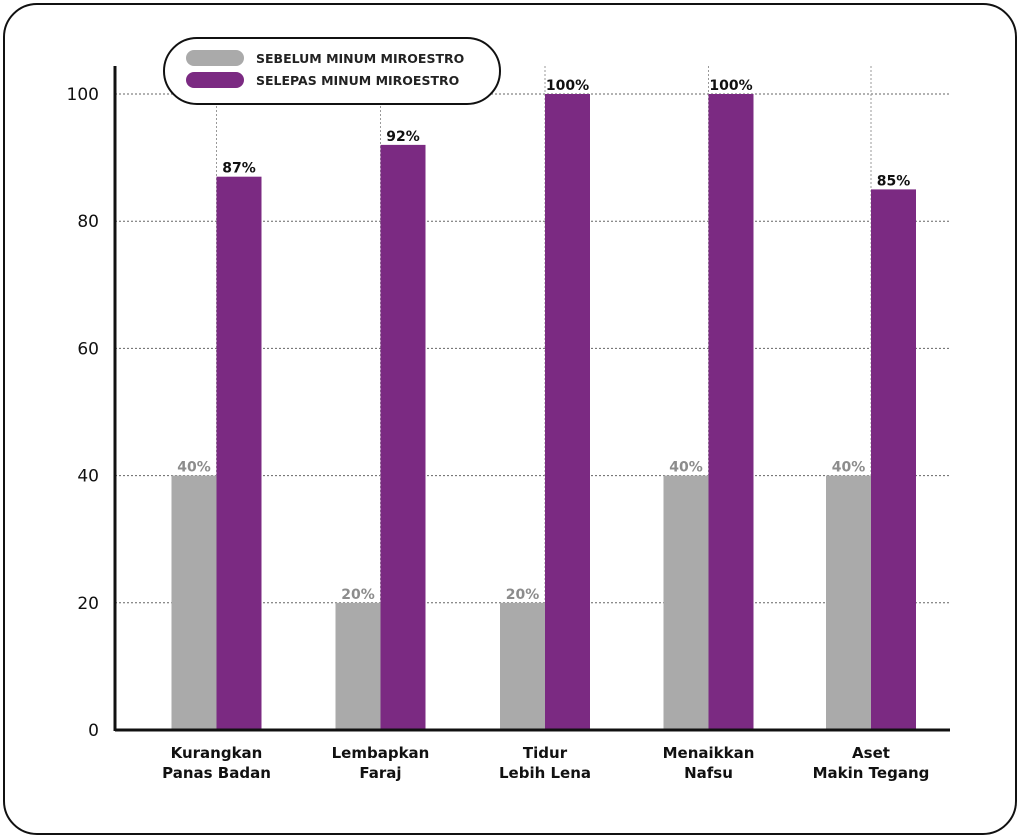 The height and width of the screenshot is (840, 1024). I want to click on data-label: 87%, so click(239, 169).